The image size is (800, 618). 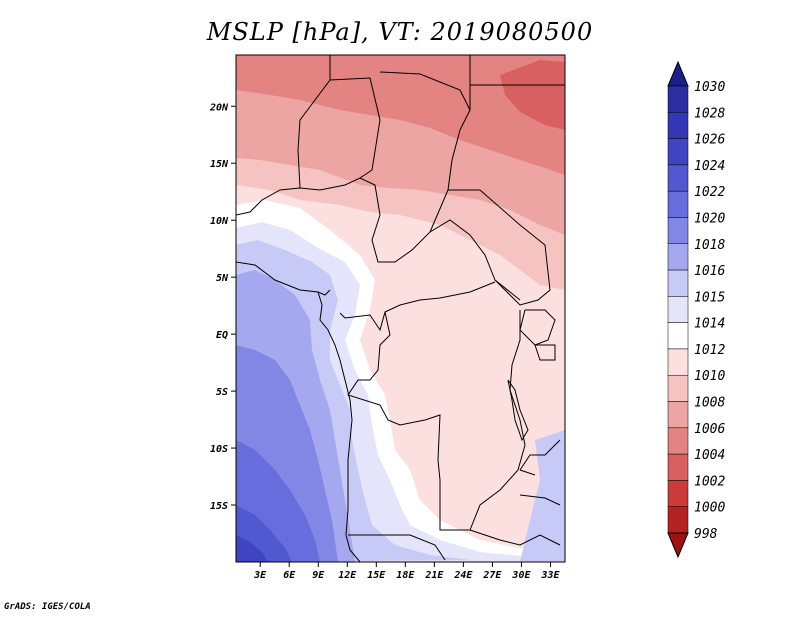 What do you see at coordinates (709, 245) in the screenshot?
I see `colorbar-label: 1018` at bounding box center [709, 245].